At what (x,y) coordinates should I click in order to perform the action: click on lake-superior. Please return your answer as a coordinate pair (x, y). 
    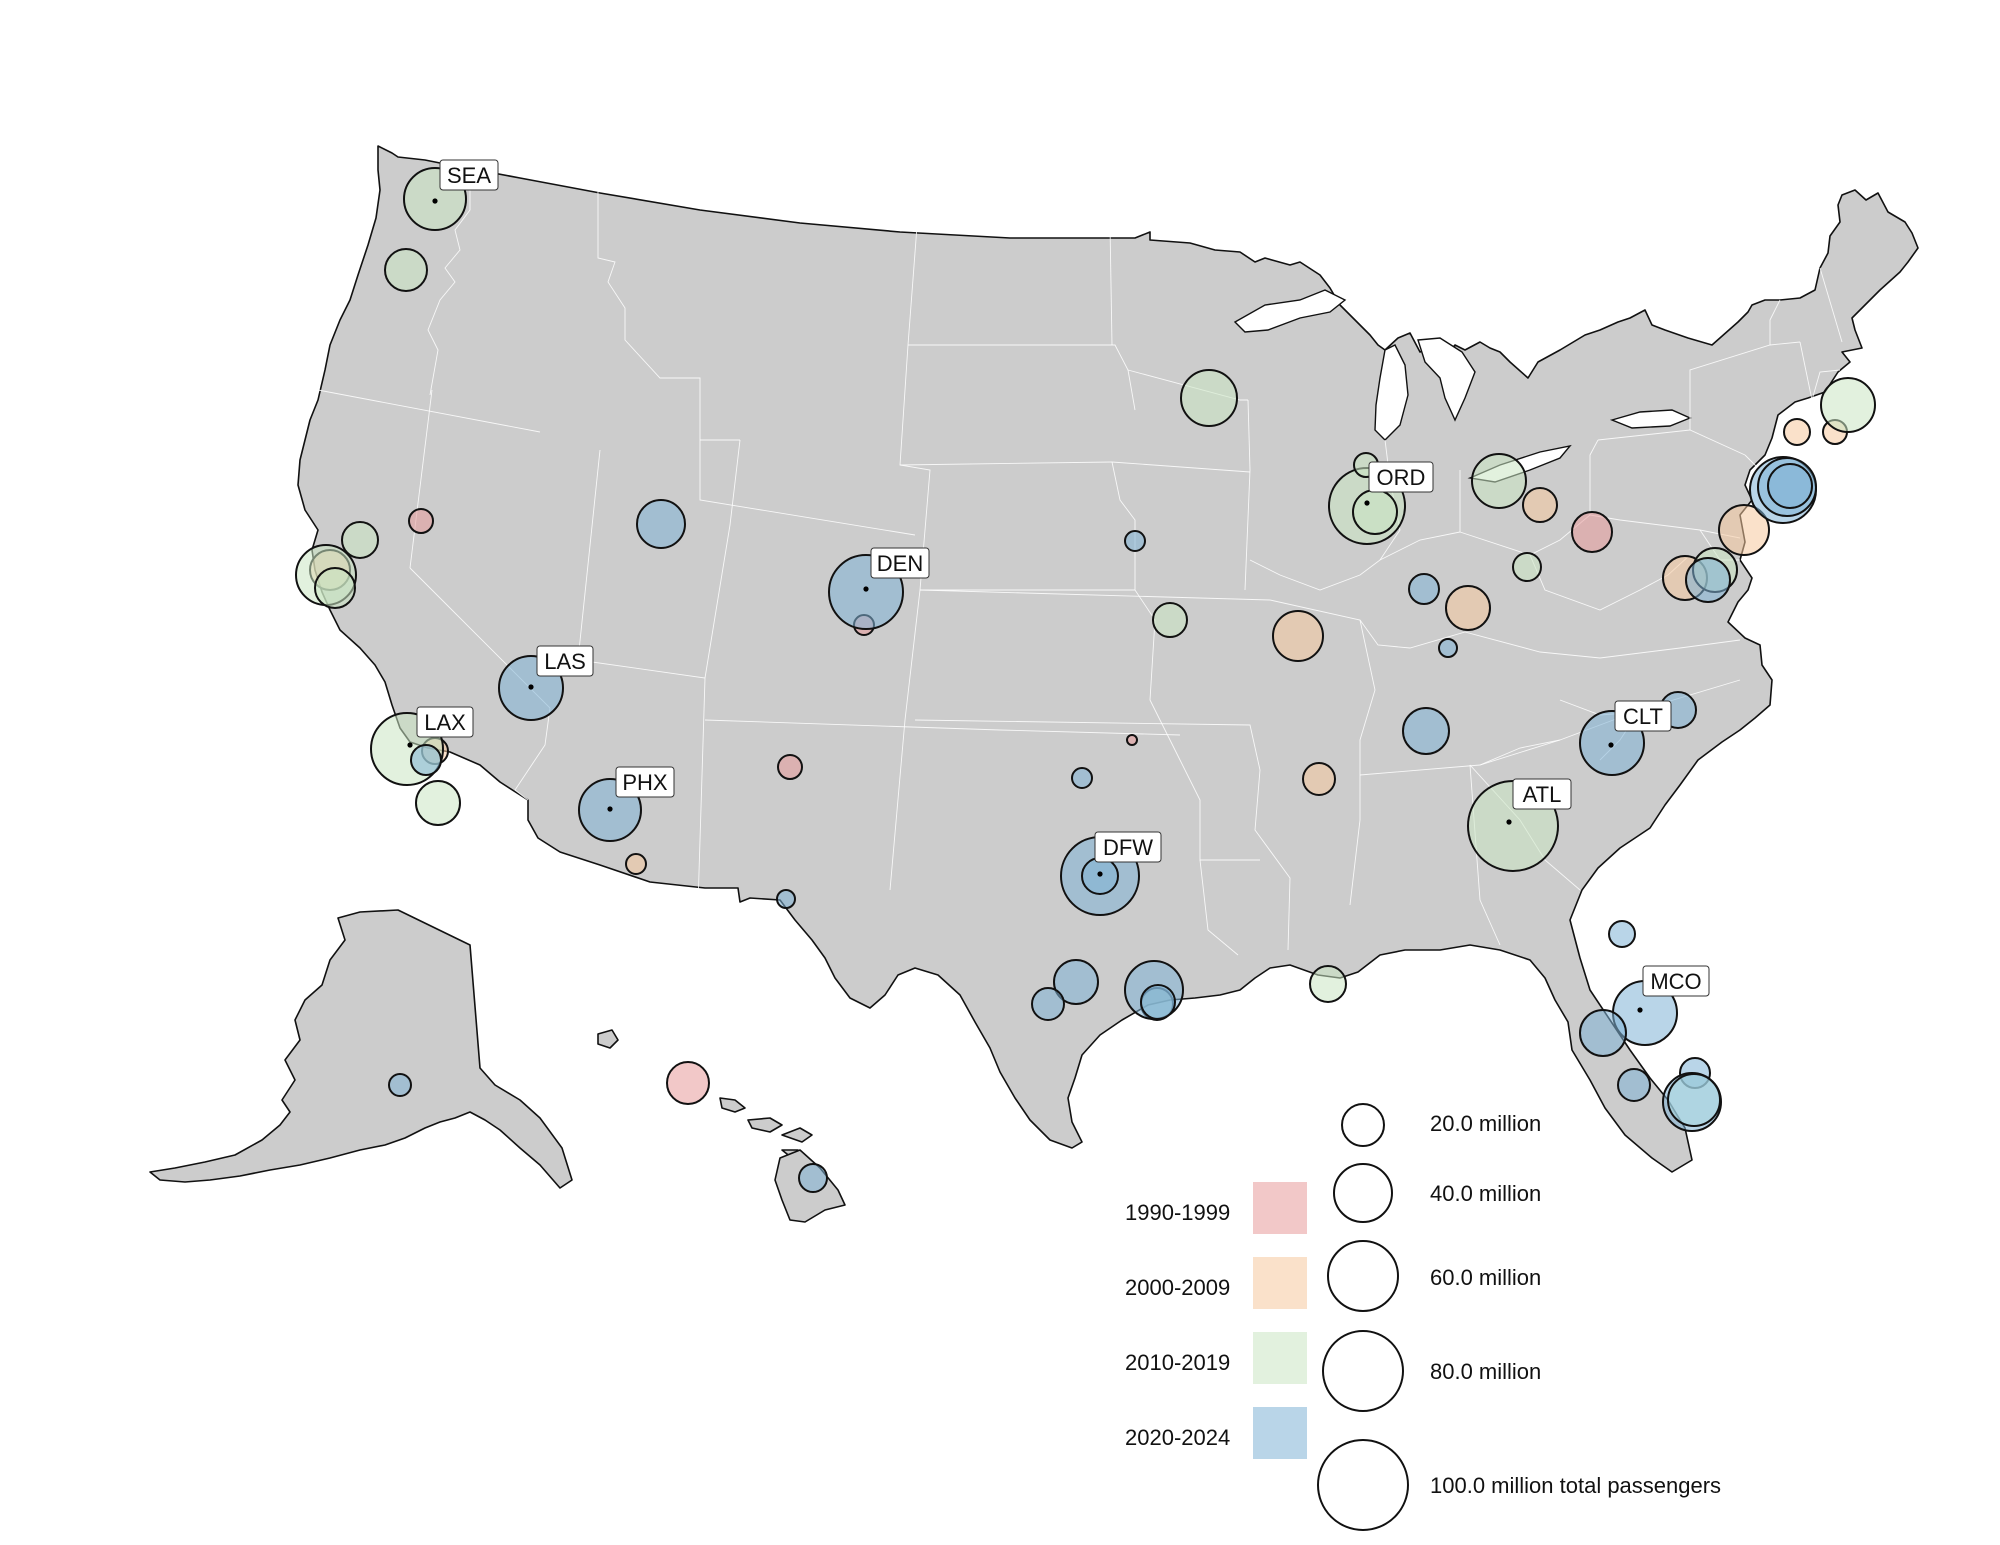
    Looking at the image, I should click on (1290, 311).